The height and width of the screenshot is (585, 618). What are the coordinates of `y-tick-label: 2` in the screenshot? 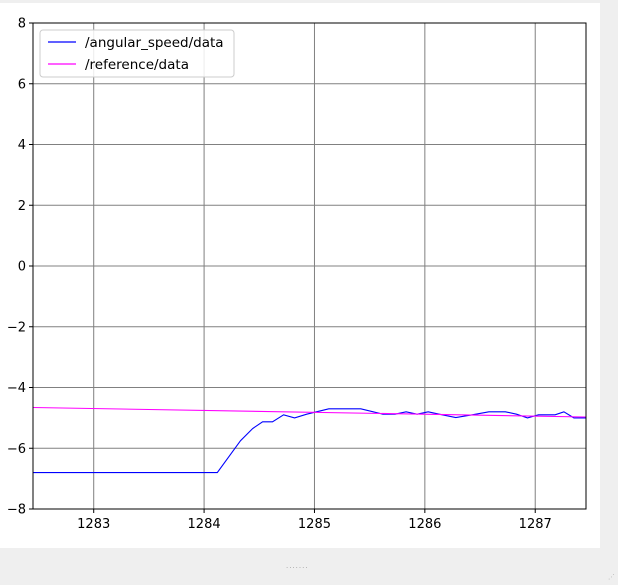 It's located at (22, 206).